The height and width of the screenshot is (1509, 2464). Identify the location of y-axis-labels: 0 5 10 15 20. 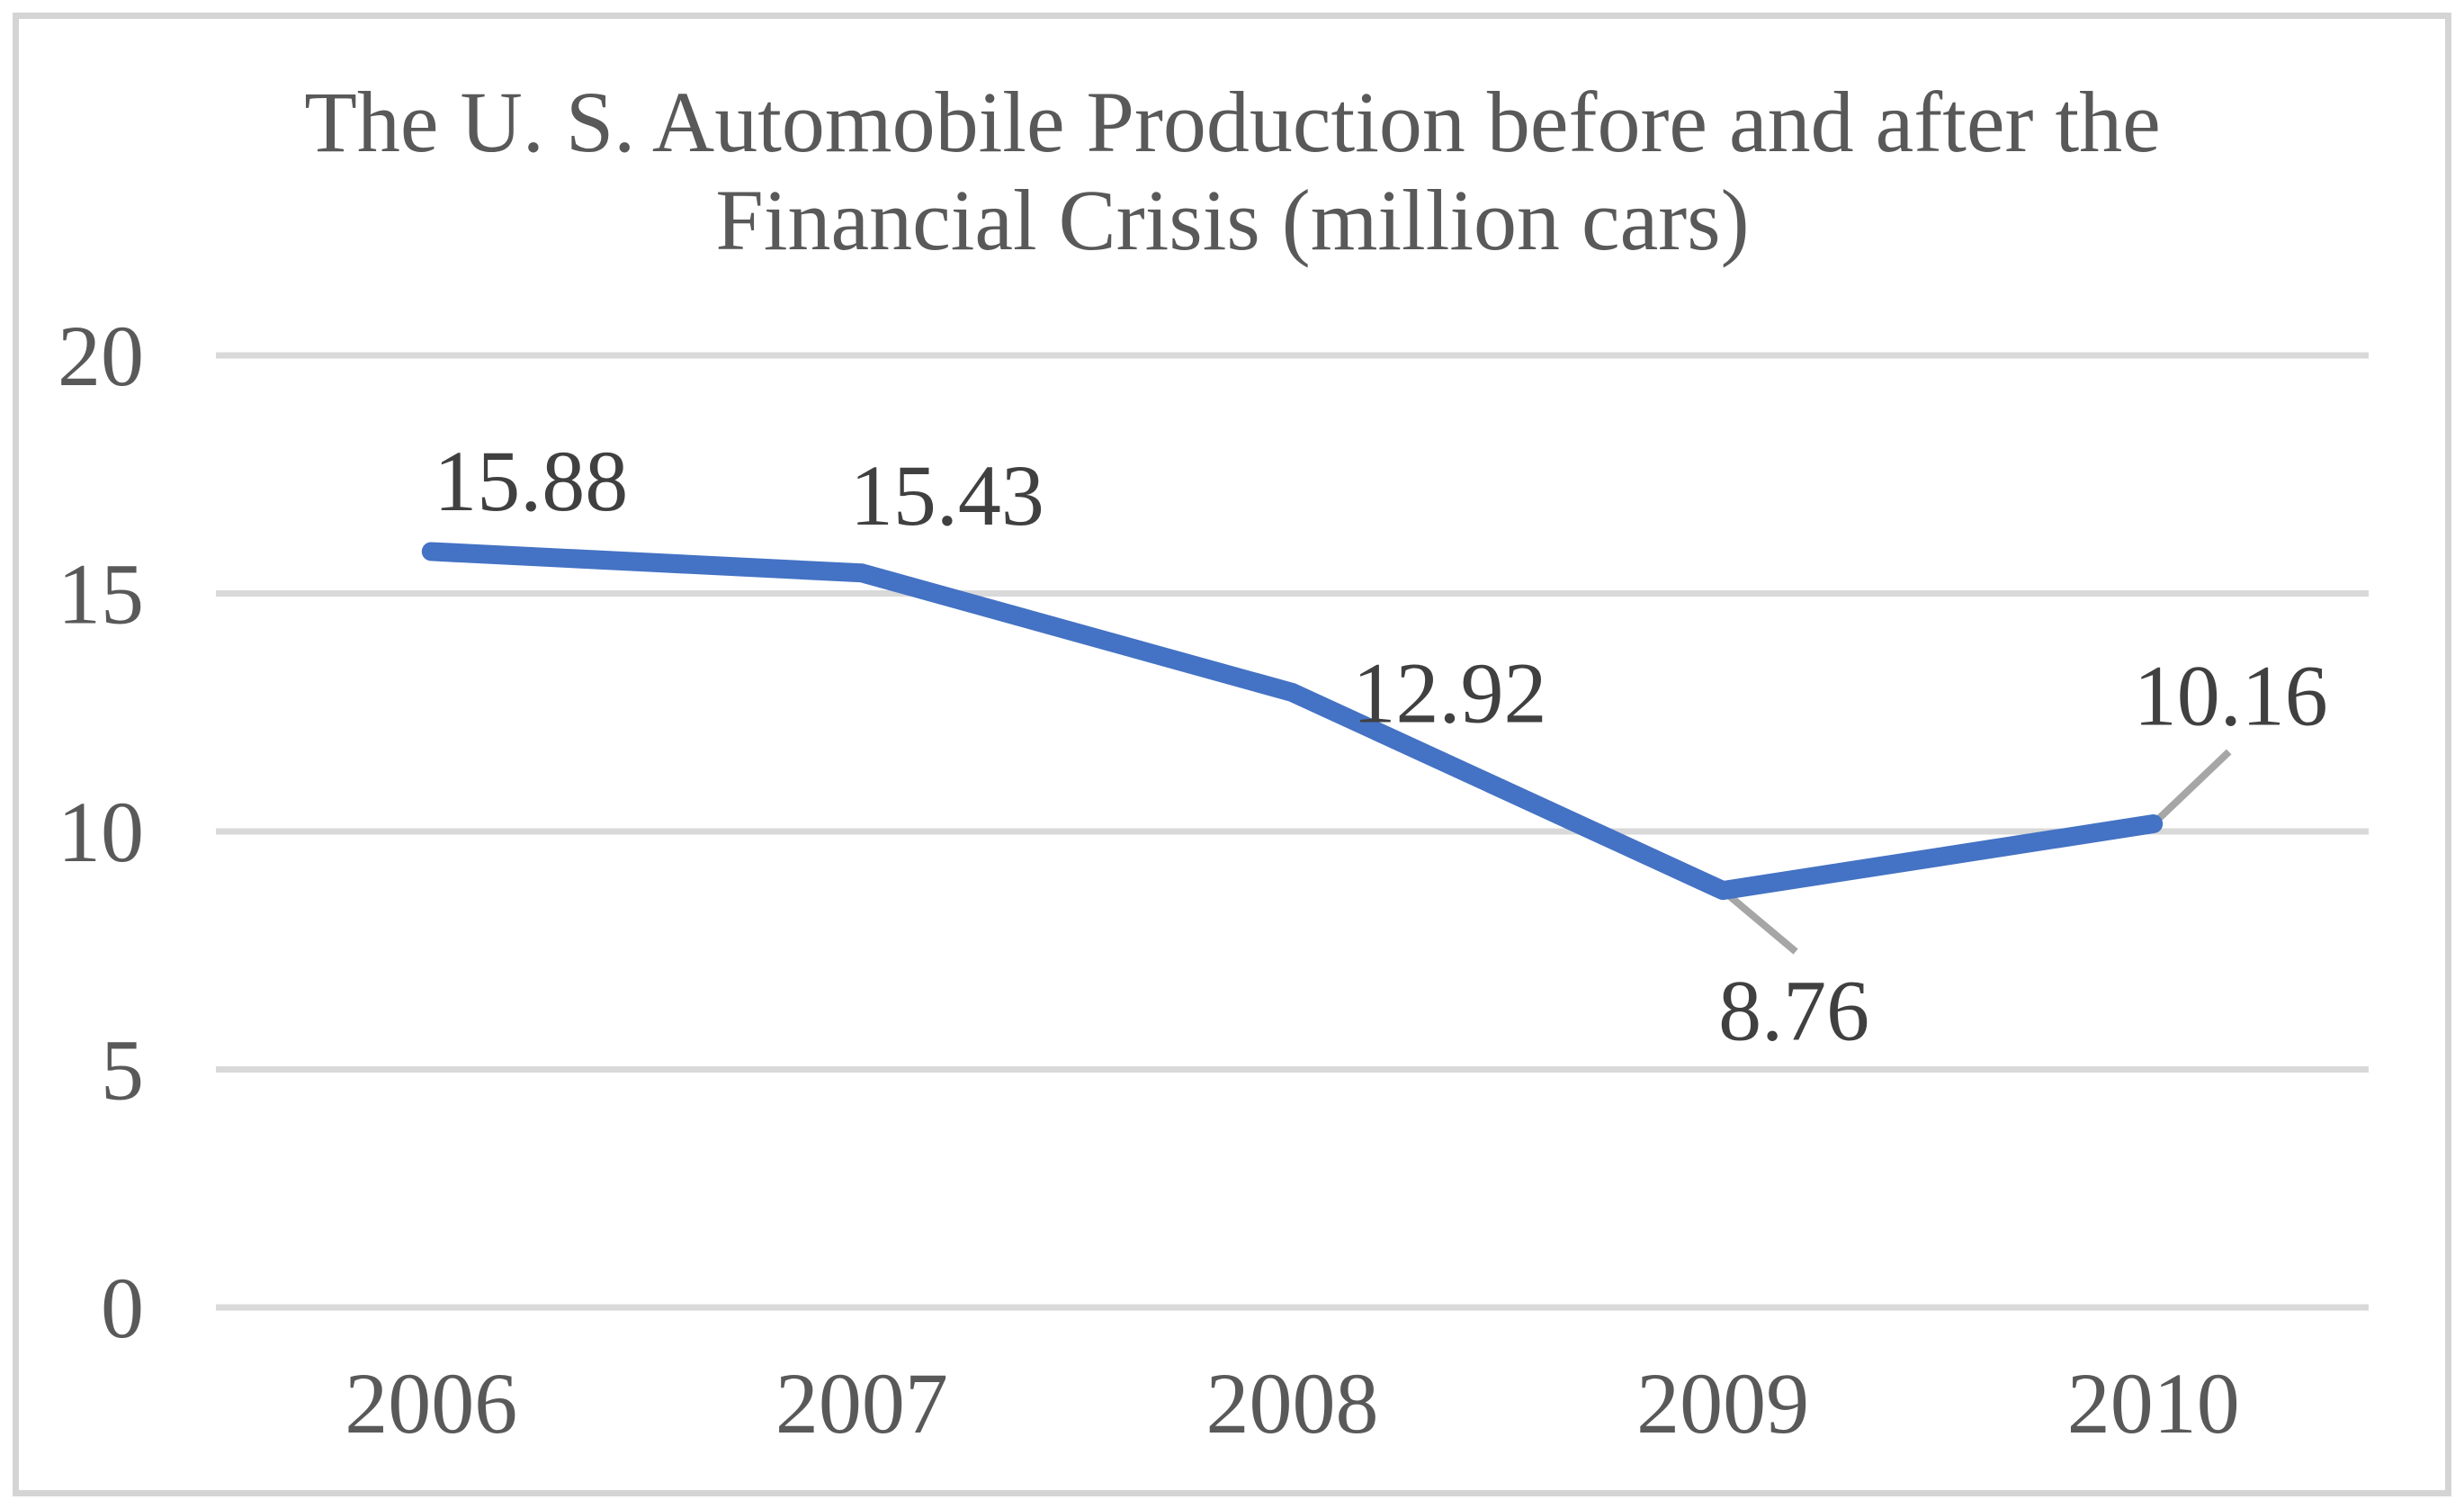
(101, 832).